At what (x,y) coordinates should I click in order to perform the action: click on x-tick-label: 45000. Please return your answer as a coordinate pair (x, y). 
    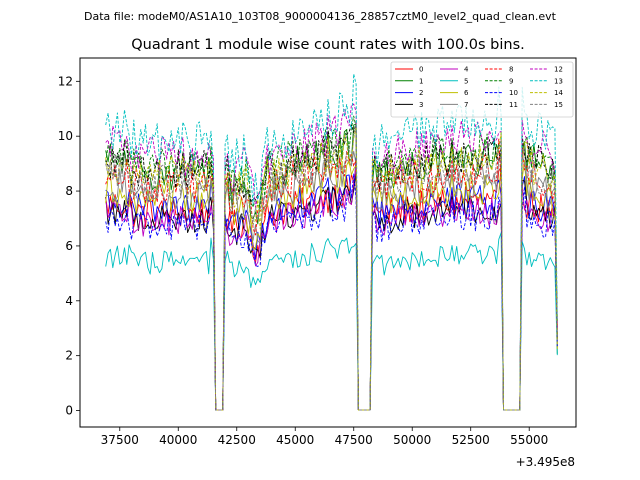
    Looking at the image, I should click on (295, 440).